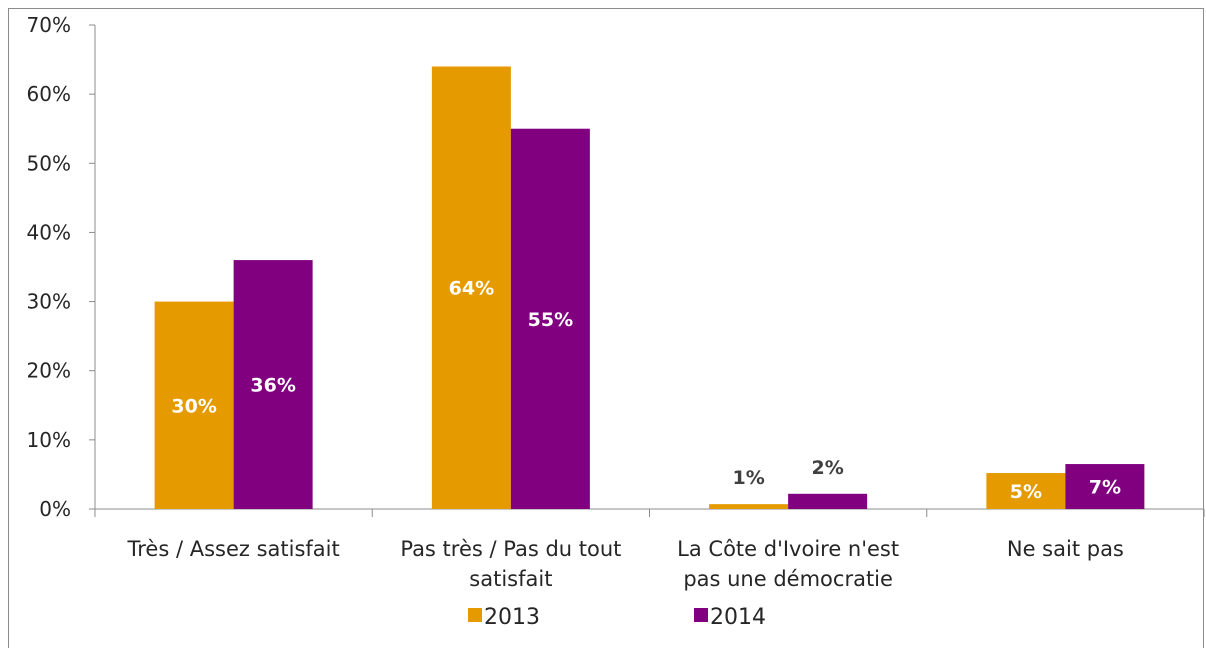  What do you see at coordinates (475, 615) in the screenshot?
I see `legend-swatch-2013` at bounding box center [475, 615].